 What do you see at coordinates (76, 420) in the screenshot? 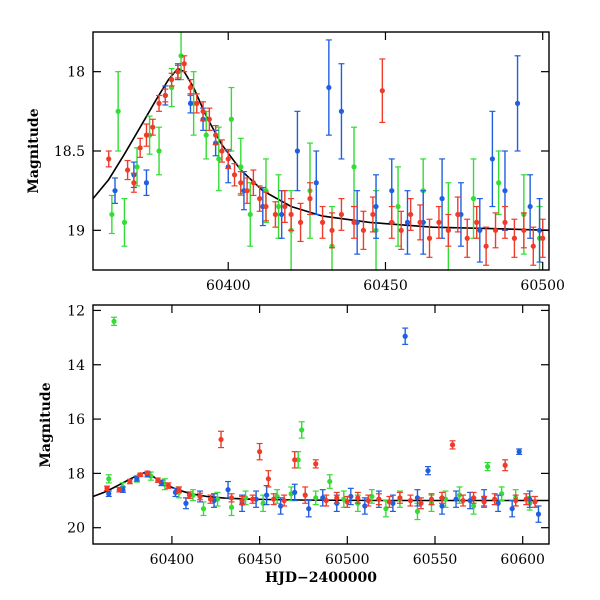
I see `bottom-y-tick-label: 16` at bounding box center [76, 420].